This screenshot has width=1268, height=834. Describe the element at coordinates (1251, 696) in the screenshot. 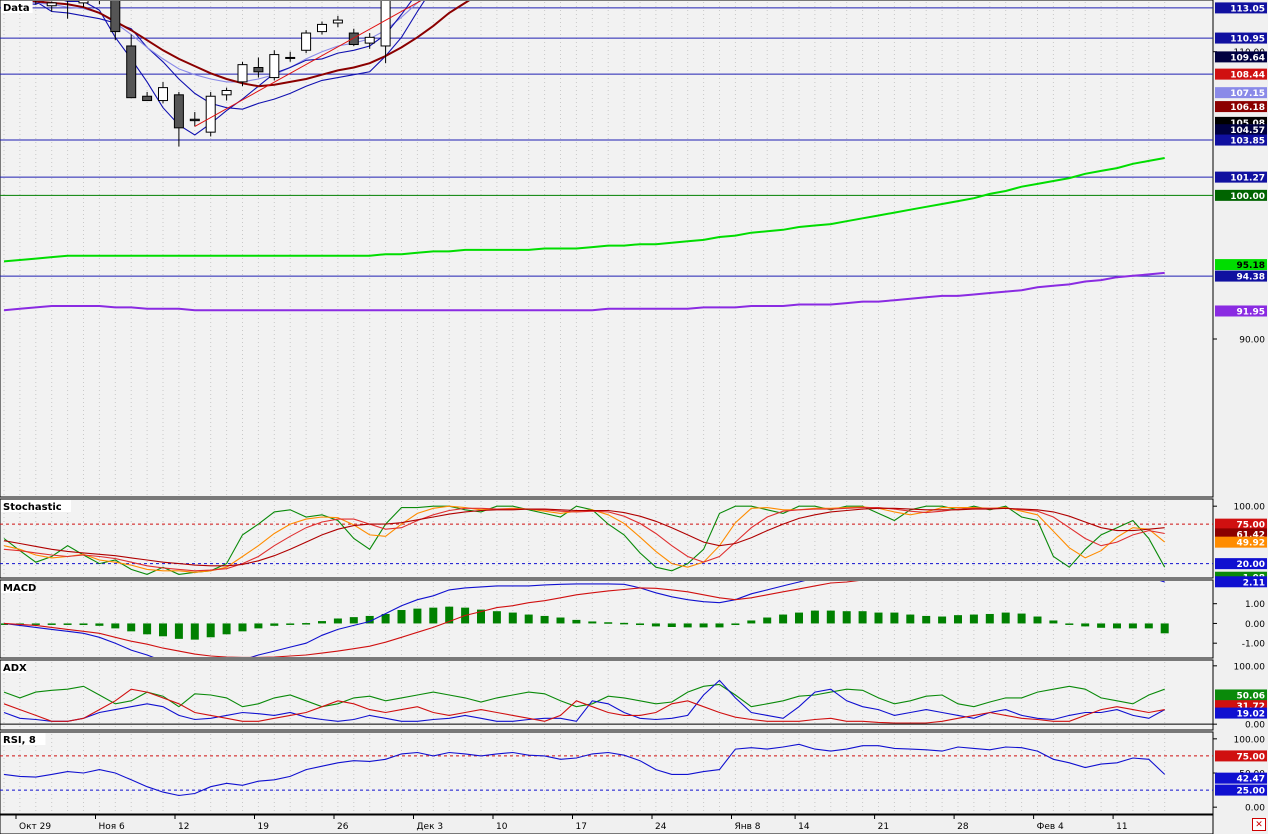

I see `axis-value-tag: 50.06` at that location.